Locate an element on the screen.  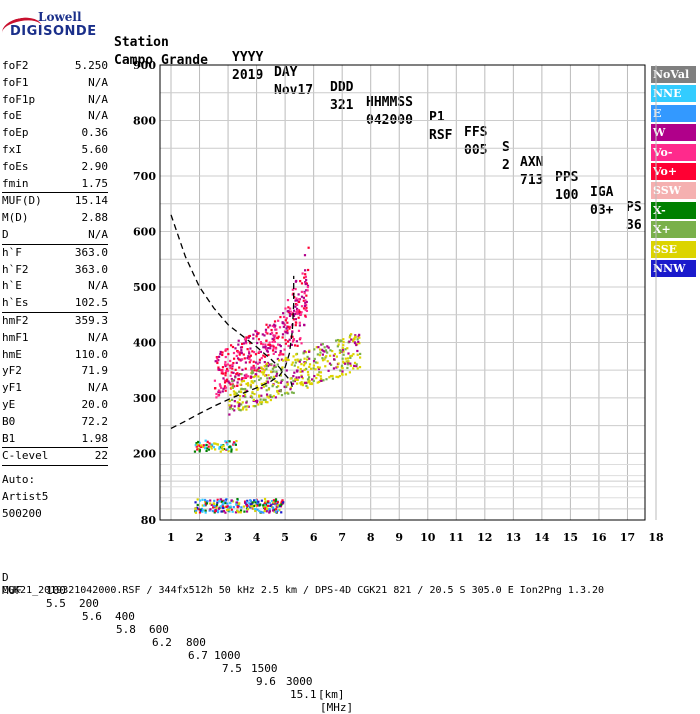
logo-line2: DIGISONDE is located at coordinates (53, 31).